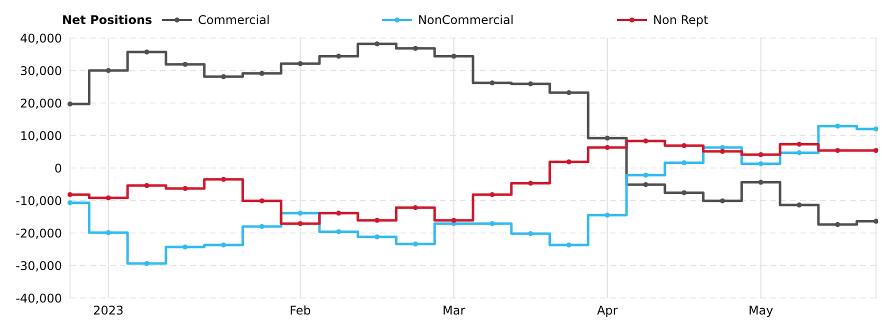 The height and width of the screenshot is (326, 886). I want to click on legend-label: Non Rept, so click(680, 20).